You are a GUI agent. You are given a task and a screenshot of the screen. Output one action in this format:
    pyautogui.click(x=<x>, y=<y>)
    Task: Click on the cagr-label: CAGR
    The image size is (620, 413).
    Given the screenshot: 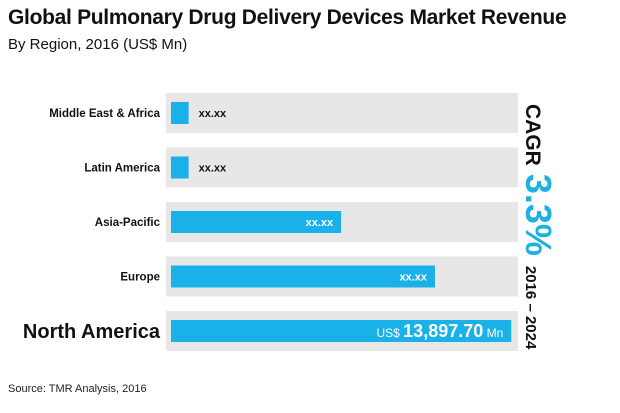 What is the action you would take?
    pyautogui.click(x=532, y=135)
    